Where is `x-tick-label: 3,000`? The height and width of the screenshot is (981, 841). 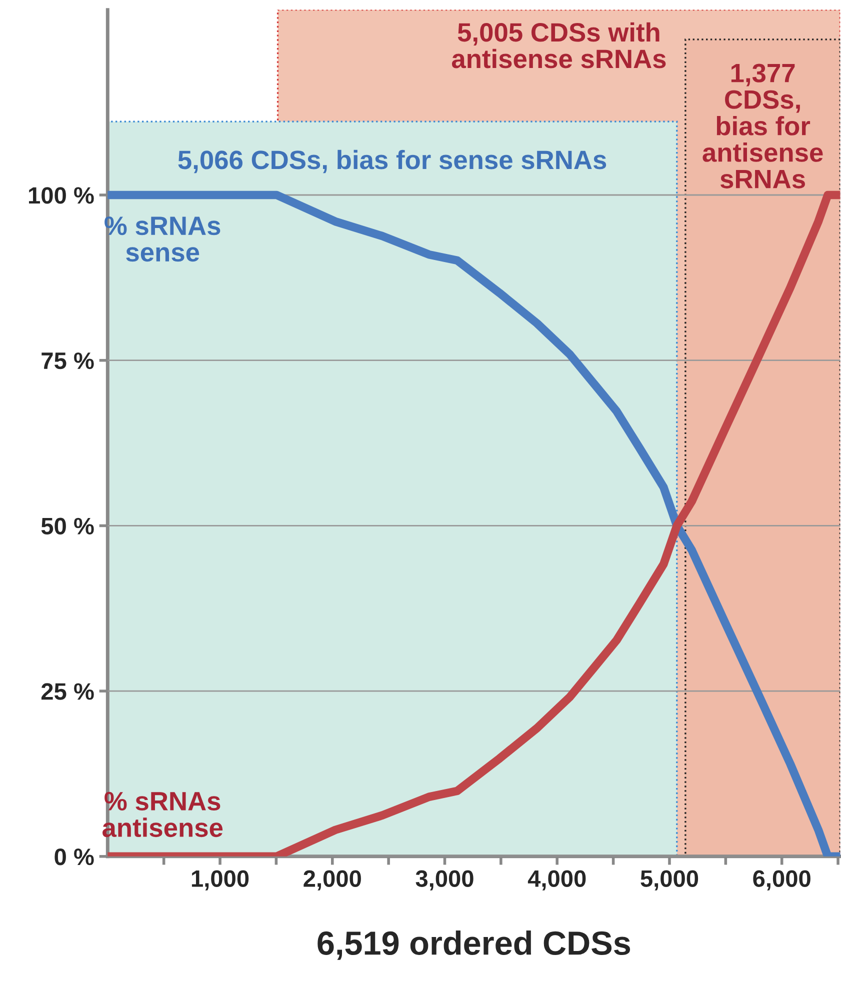 x-tick-label: 3,000 is located at coordinates (445, 880).